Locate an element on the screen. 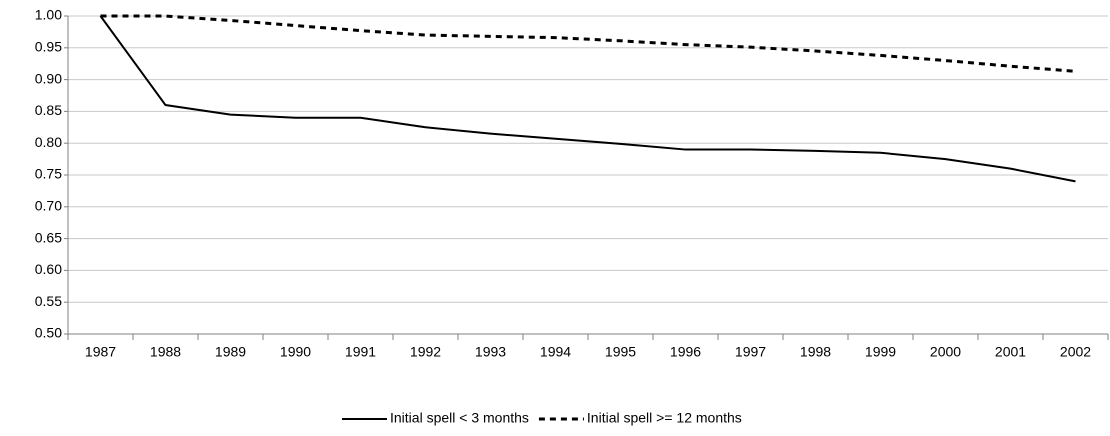 The height and width of the screenshot is (436, 1110). x-tick-label: 1992 is located at coordinates (425, 352).